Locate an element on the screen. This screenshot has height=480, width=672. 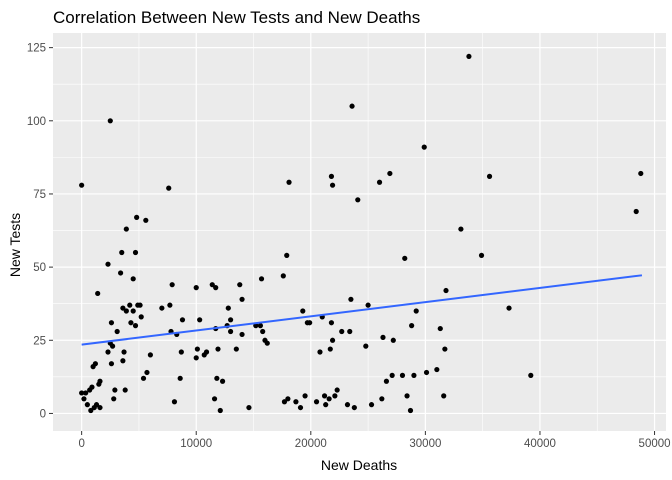
y-tick-label: 100 is located at coordinates (36, 122).